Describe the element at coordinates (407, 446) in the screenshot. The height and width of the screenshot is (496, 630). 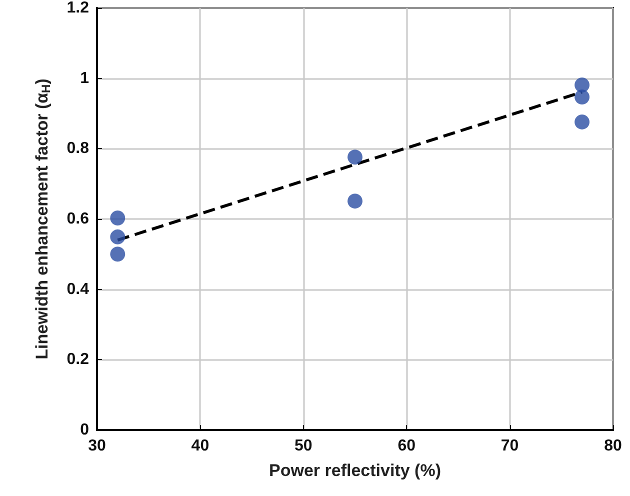
I see `x-tick-label: 60` at that location.